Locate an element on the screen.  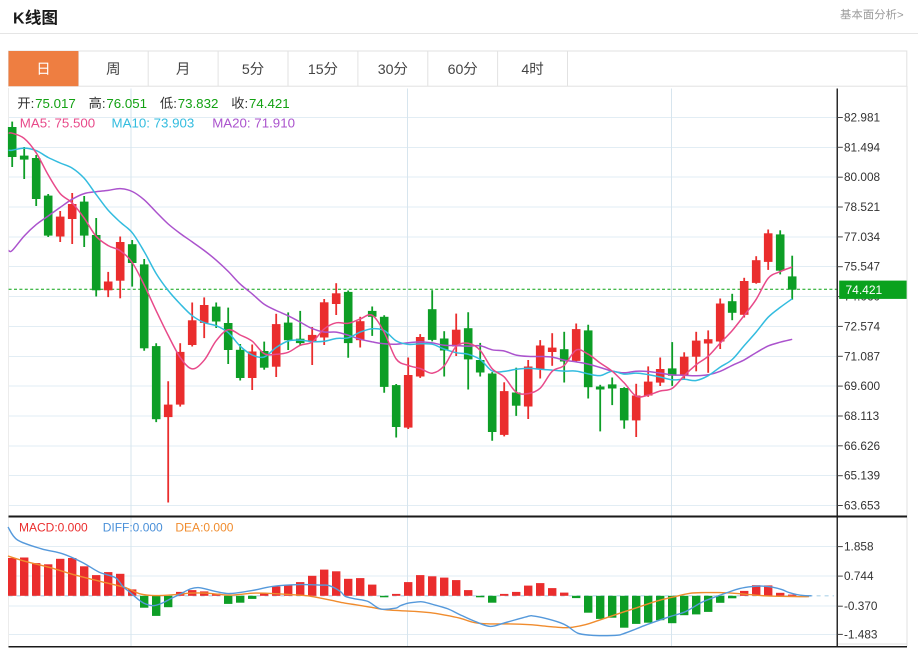
svg-text: 81.494 is located at coordinates (862, 147).